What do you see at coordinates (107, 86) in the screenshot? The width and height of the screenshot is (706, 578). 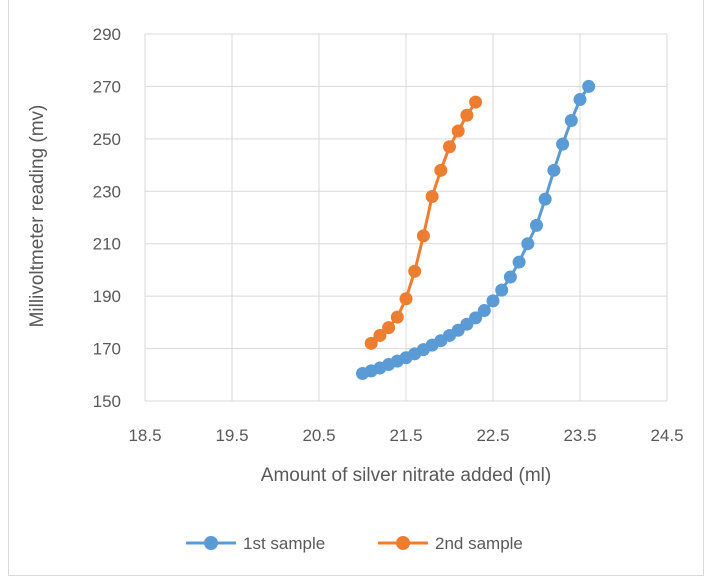 I see `y-tick-label: 270` at bounding box center [107, 86].